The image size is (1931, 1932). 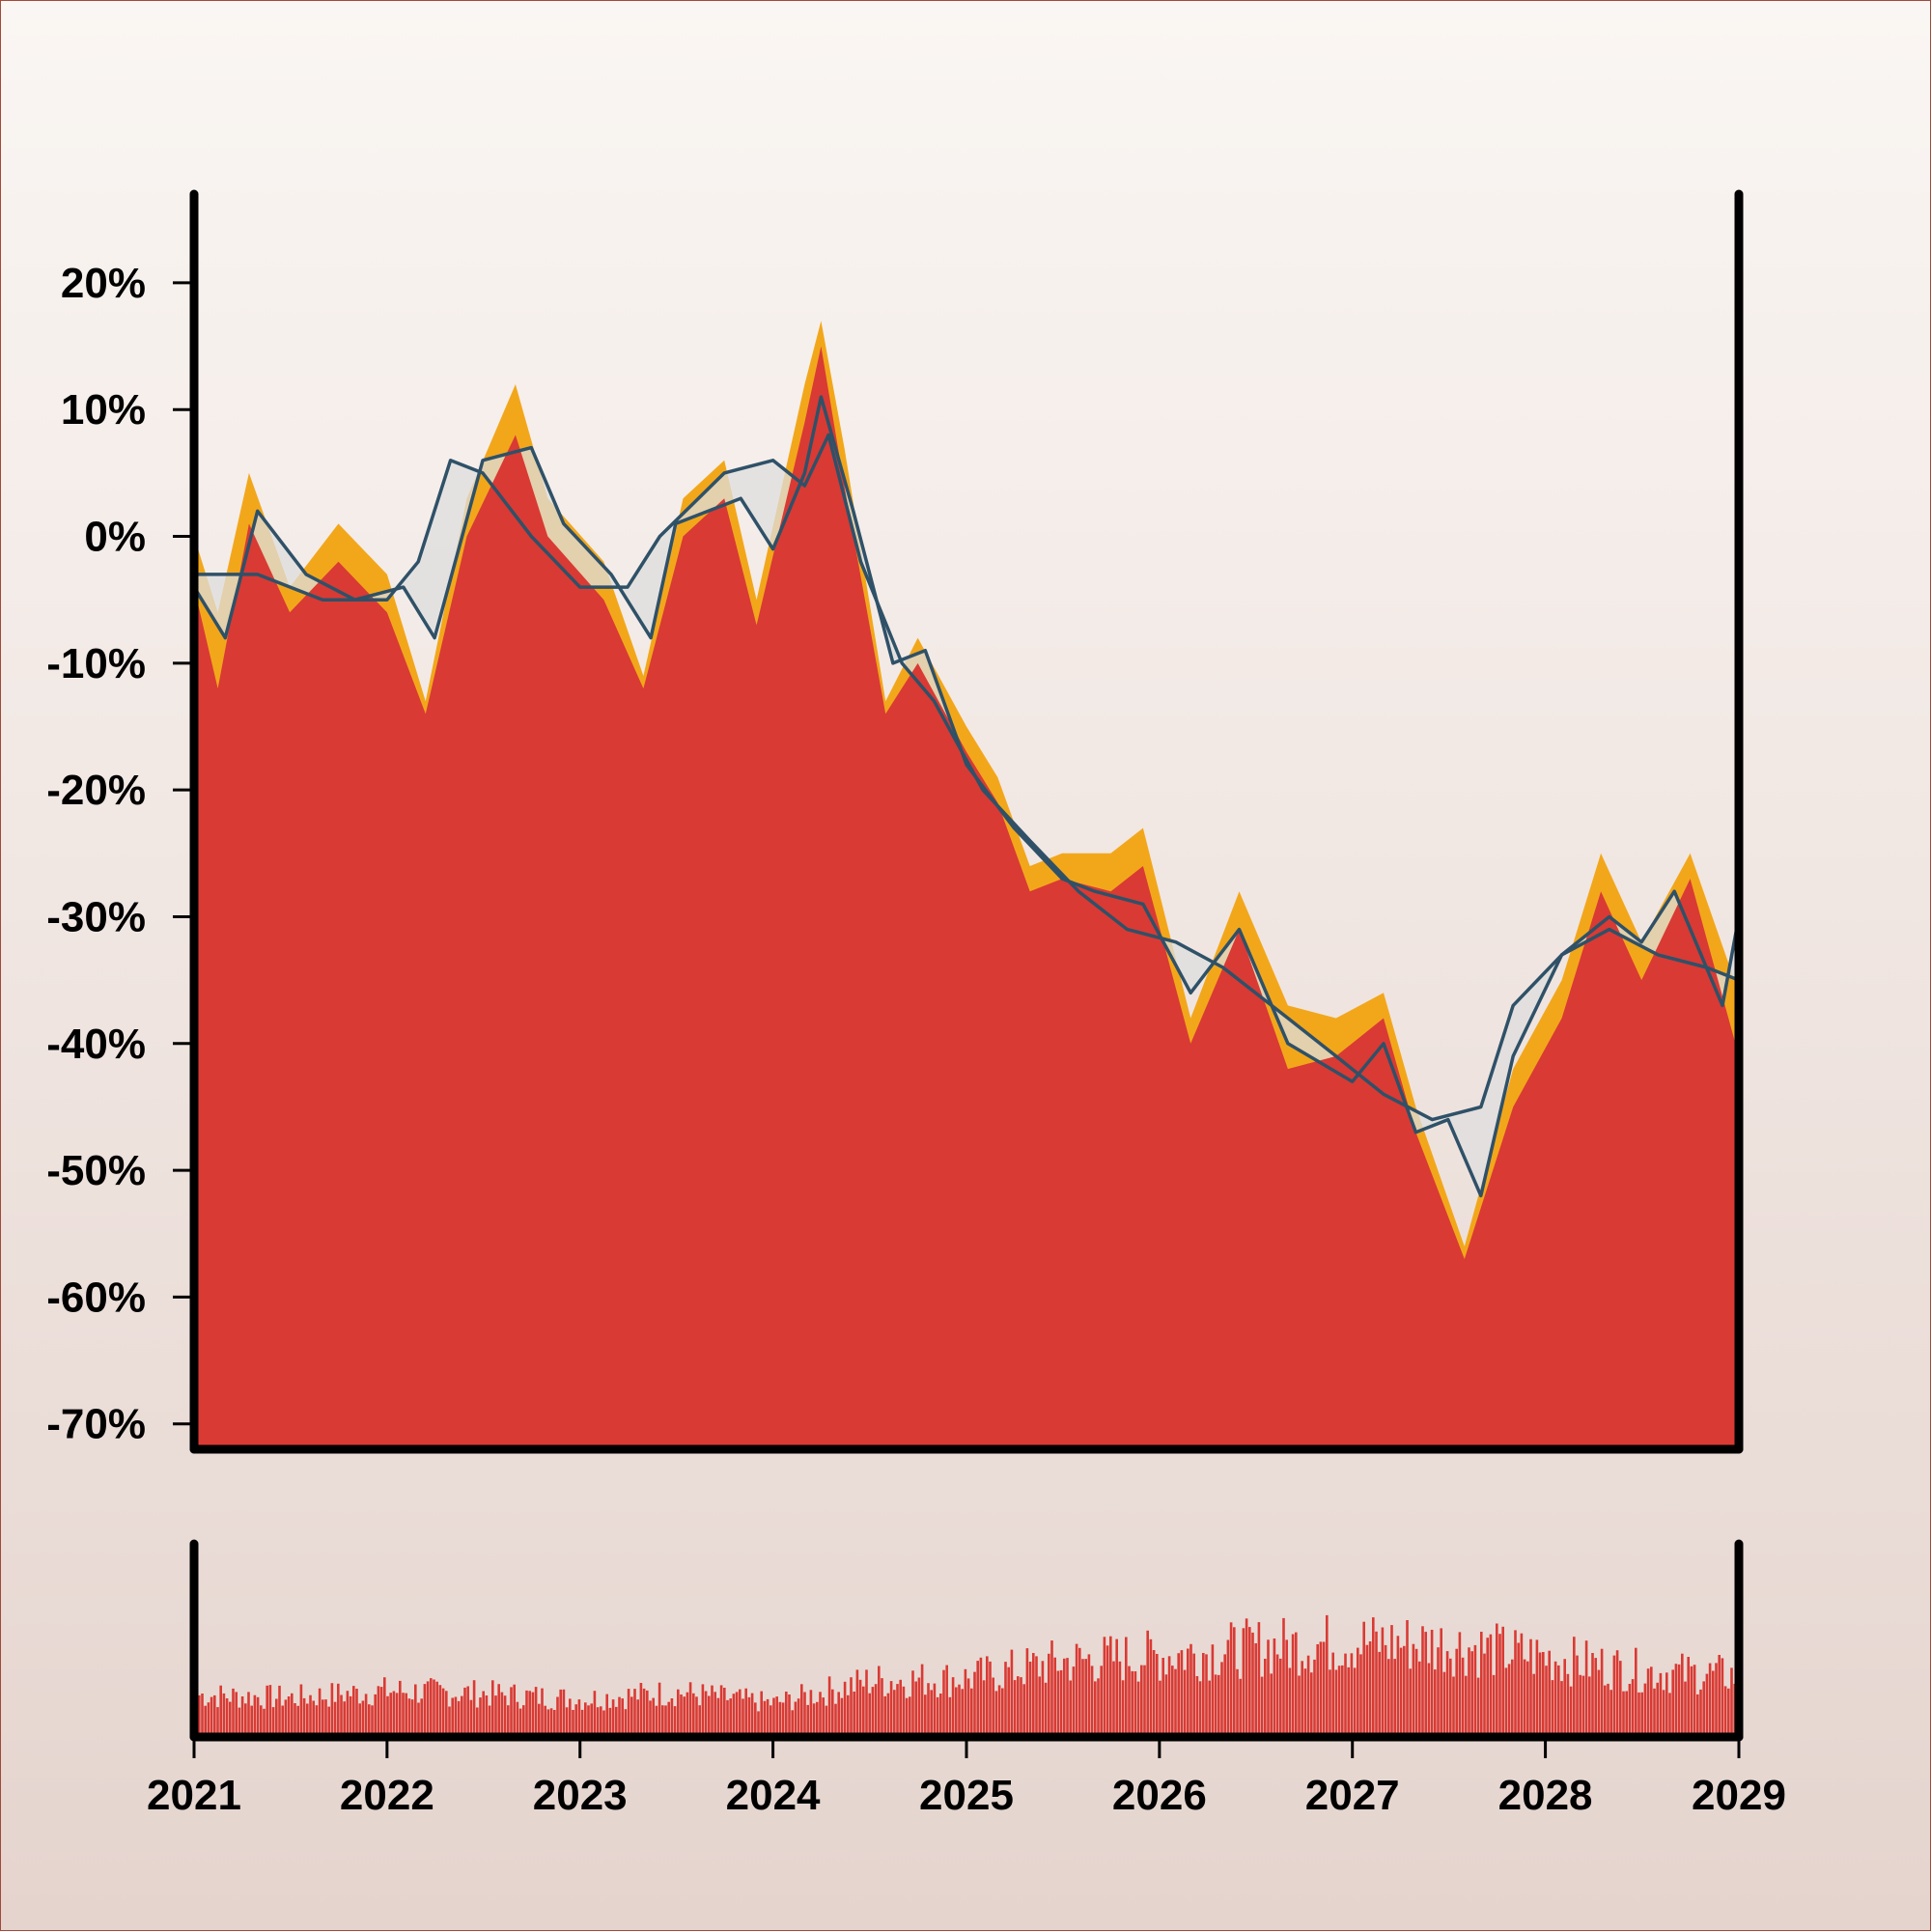 What do you see at coordinates (96, 1425) in the screenshot?
I see `y-tick-label: -70%` at bounding box center [96, 1425].